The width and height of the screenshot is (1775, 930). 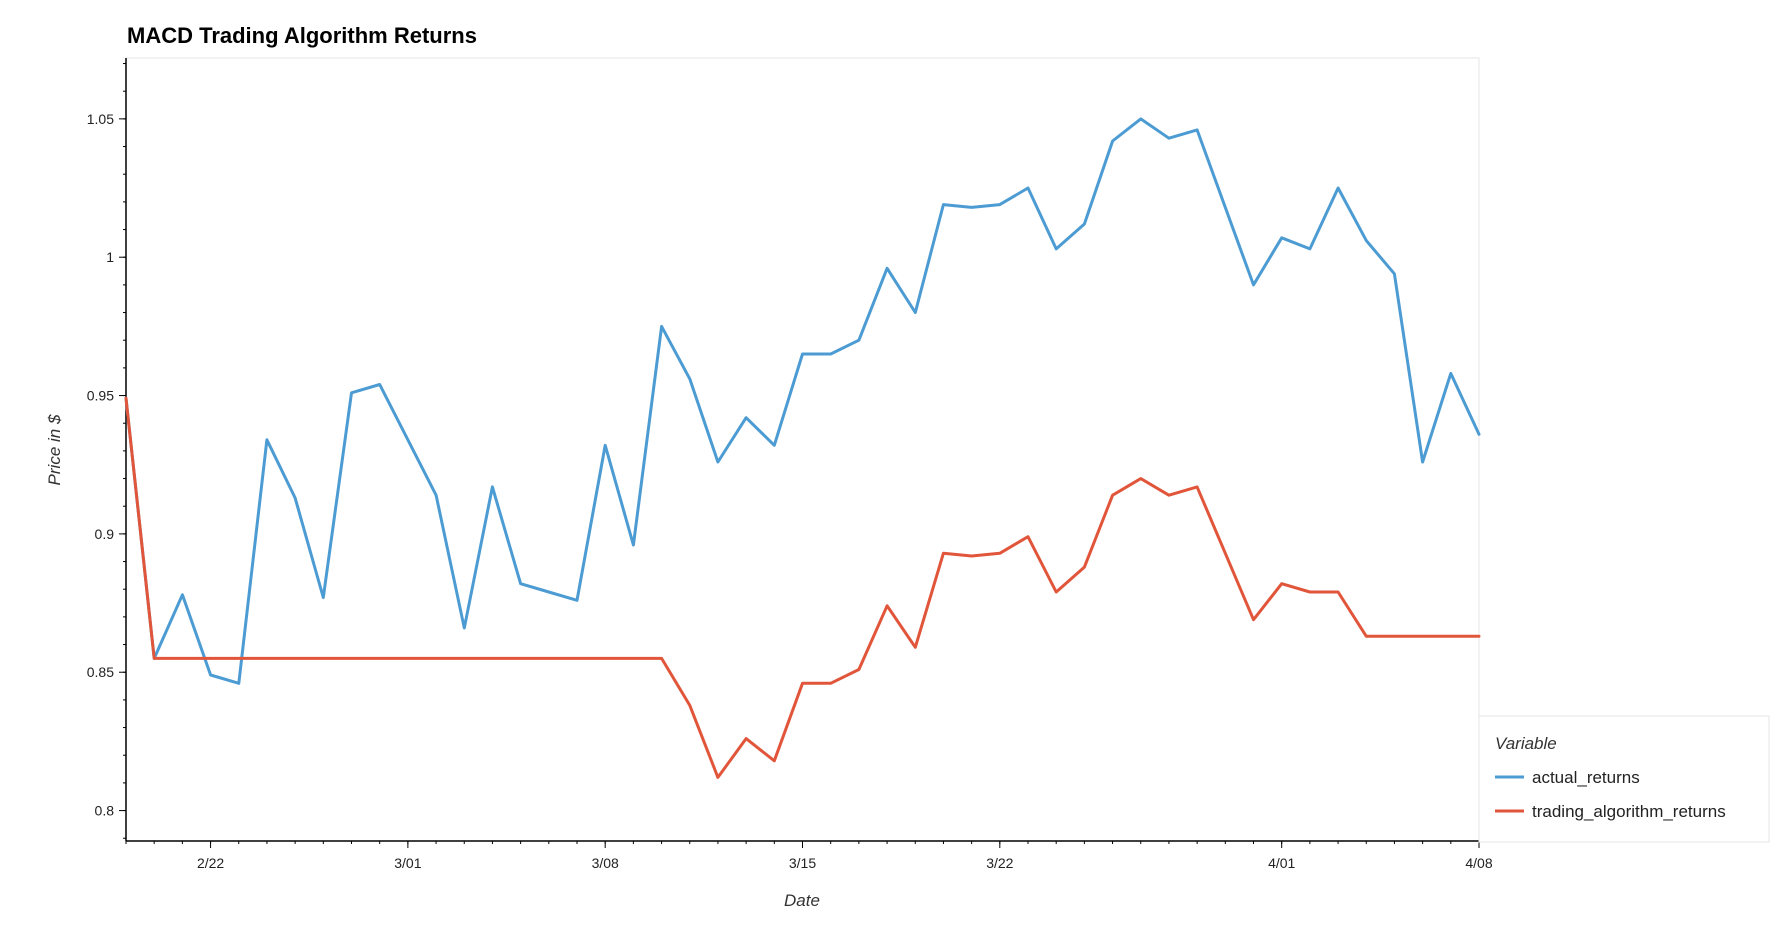 What do you see at coordinates (999, 863) in the screenshot?
I see `x-tick-label: 3/22` at bounding box center [999, 863].